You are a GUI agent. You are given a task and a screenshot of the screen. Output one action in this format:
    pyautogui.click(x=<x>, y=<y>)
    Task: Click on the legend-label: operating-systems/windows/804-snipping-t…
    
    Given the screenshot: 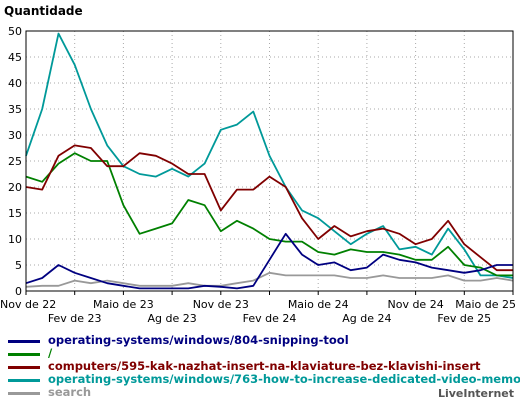 What is the action you would take?
    pyautogui.click(x=198, y=340)
    